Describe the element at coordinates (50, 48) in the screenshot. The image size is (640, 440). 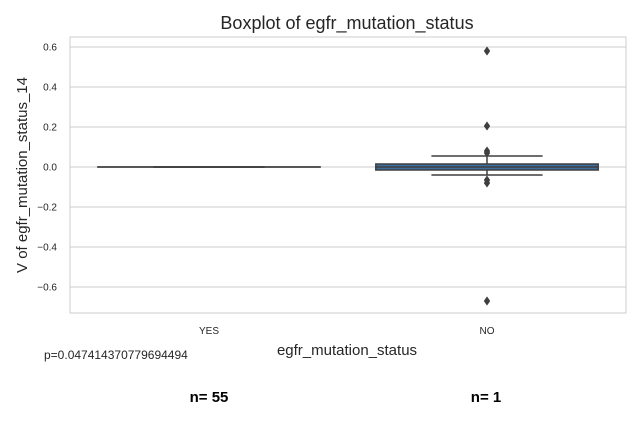
I see `y-tick-label: 0.6` at that location.